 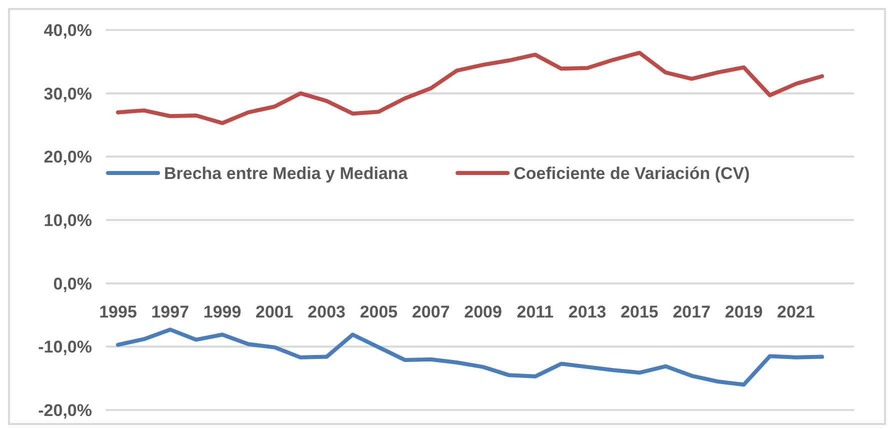 What do you see at coordinates (587, 312) in the screenshot?
I see `x-tick-label: 2013` at bounding box center [587, 312].